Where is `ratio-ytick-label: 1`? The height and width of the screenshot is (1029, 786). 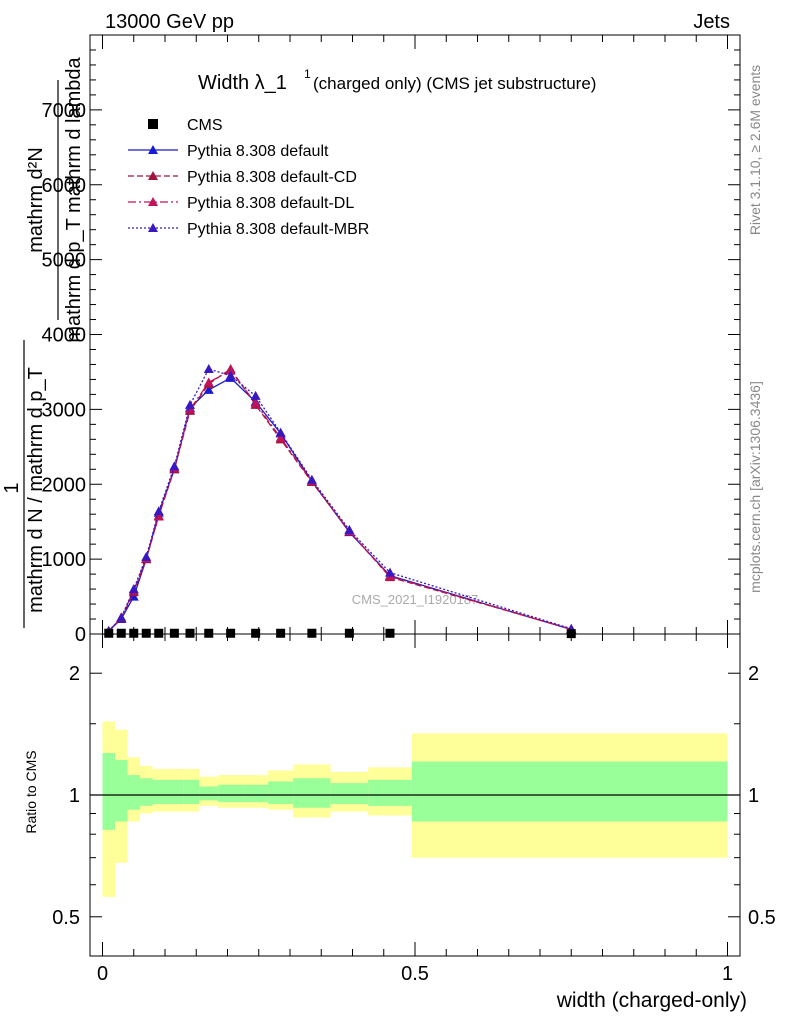 ratio-ytick-label: 1 is located at coordinates (74, 796).